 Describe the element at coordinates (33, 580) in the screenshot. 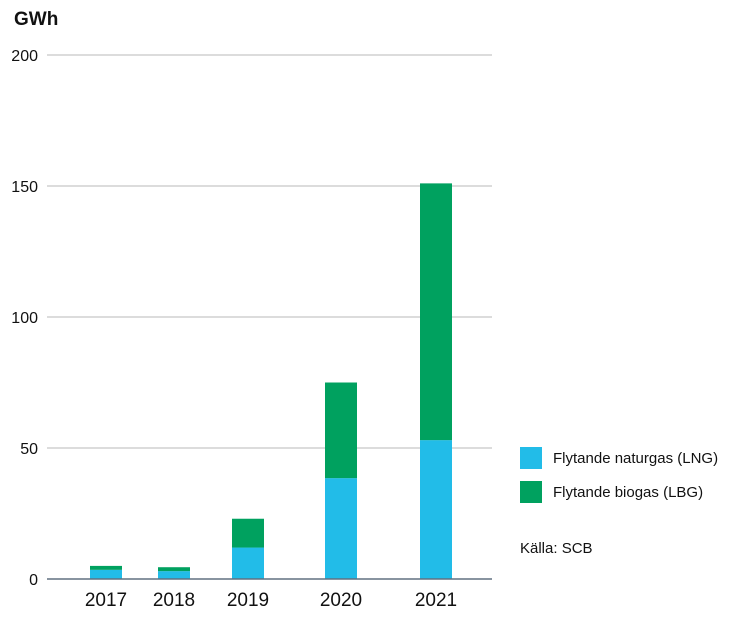

I see `y-tick-label-0: 0` at that location.